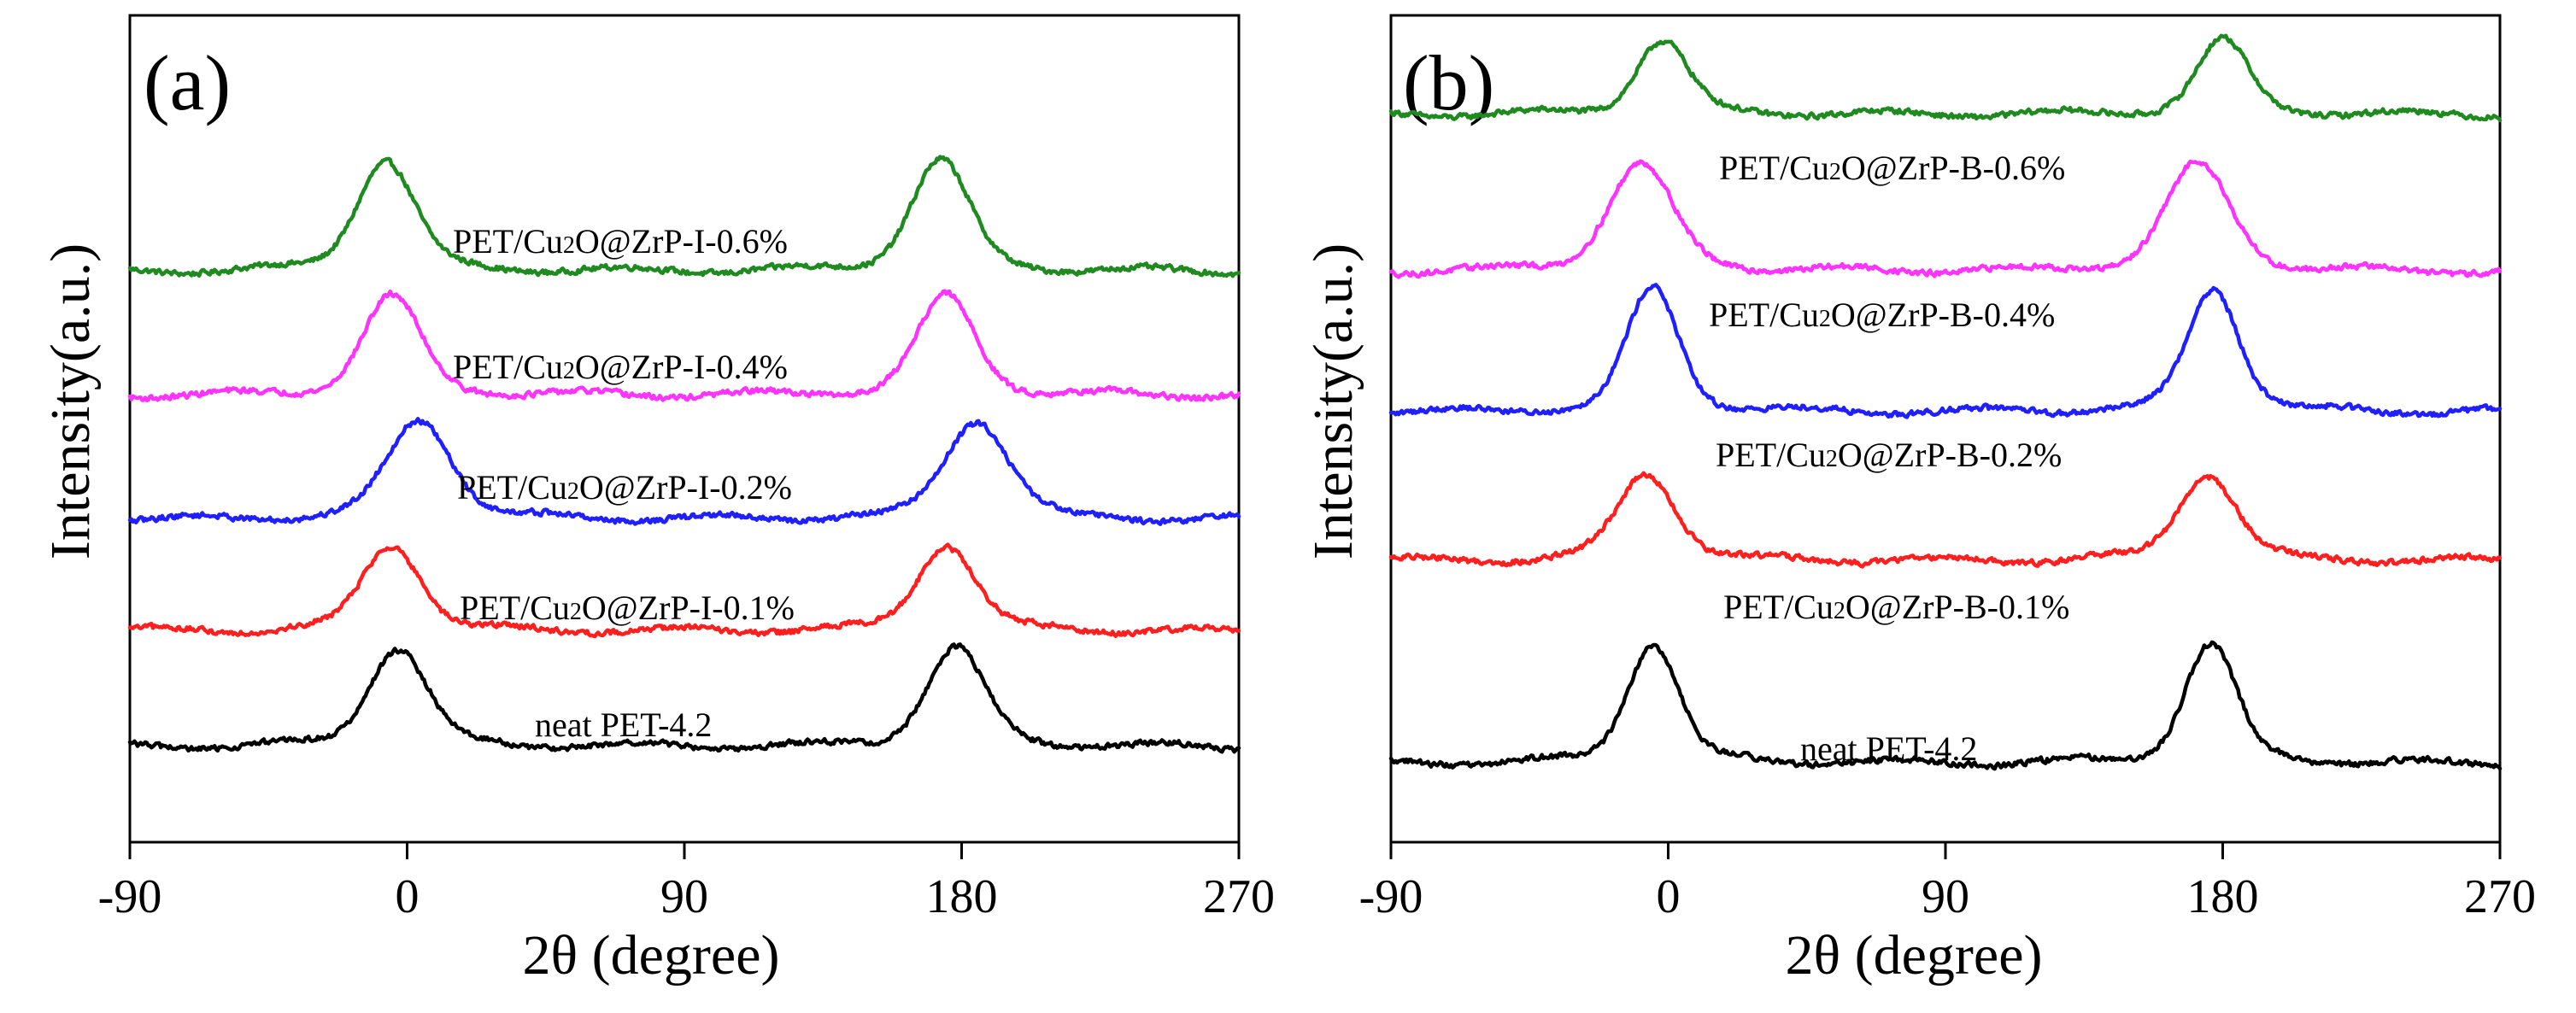  What do you see at coordinates (1945, 896) in the screenshot?
I see `x-tick-label-b-3: 90` at bounding box center [1945, 896].